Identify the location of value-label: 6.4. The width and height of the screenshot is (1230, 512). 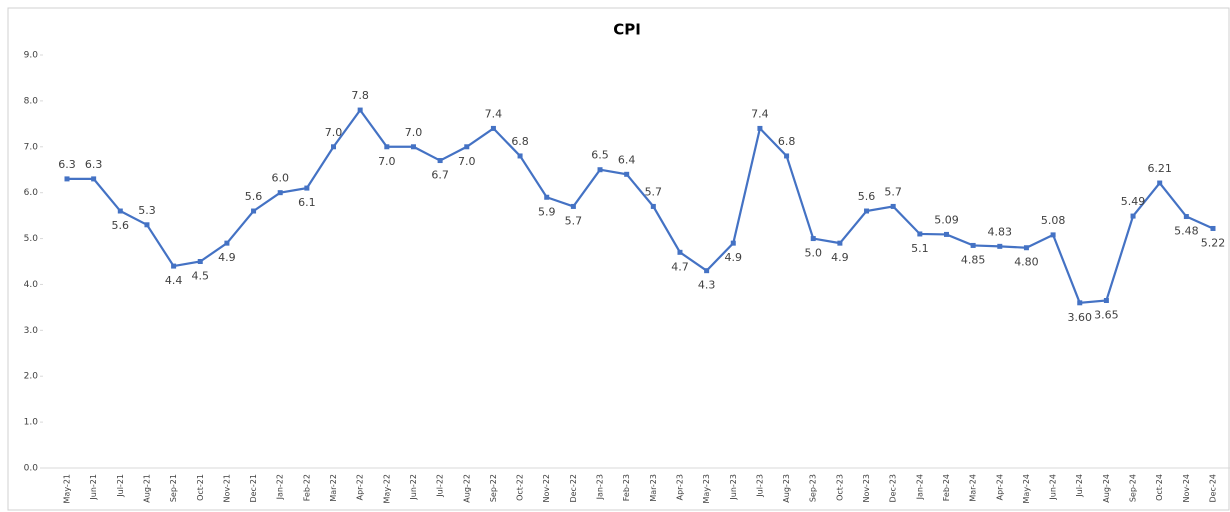
(627, 159).